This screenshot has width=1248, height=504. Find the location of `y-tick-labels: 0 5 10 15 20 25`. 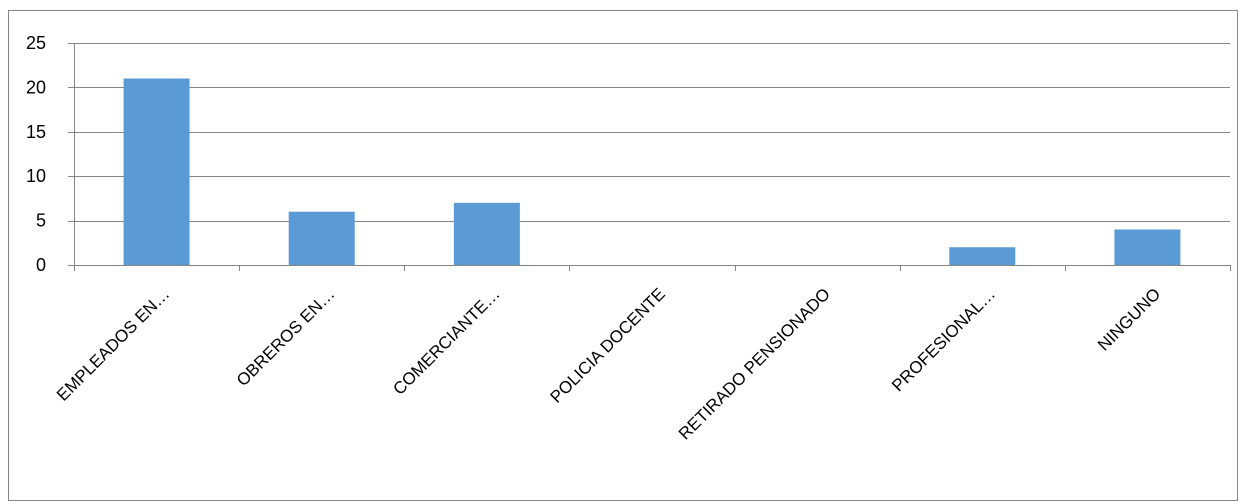

y-tick-labels: 0 5 10 15 20 25 is located at coordinates (36, 154).